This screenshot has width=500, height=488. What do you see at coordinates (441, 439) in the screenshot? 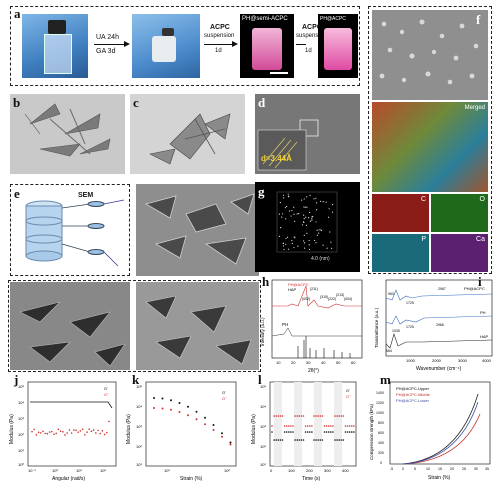
I see `m-middle-curve` at bounding box center [441, 439].